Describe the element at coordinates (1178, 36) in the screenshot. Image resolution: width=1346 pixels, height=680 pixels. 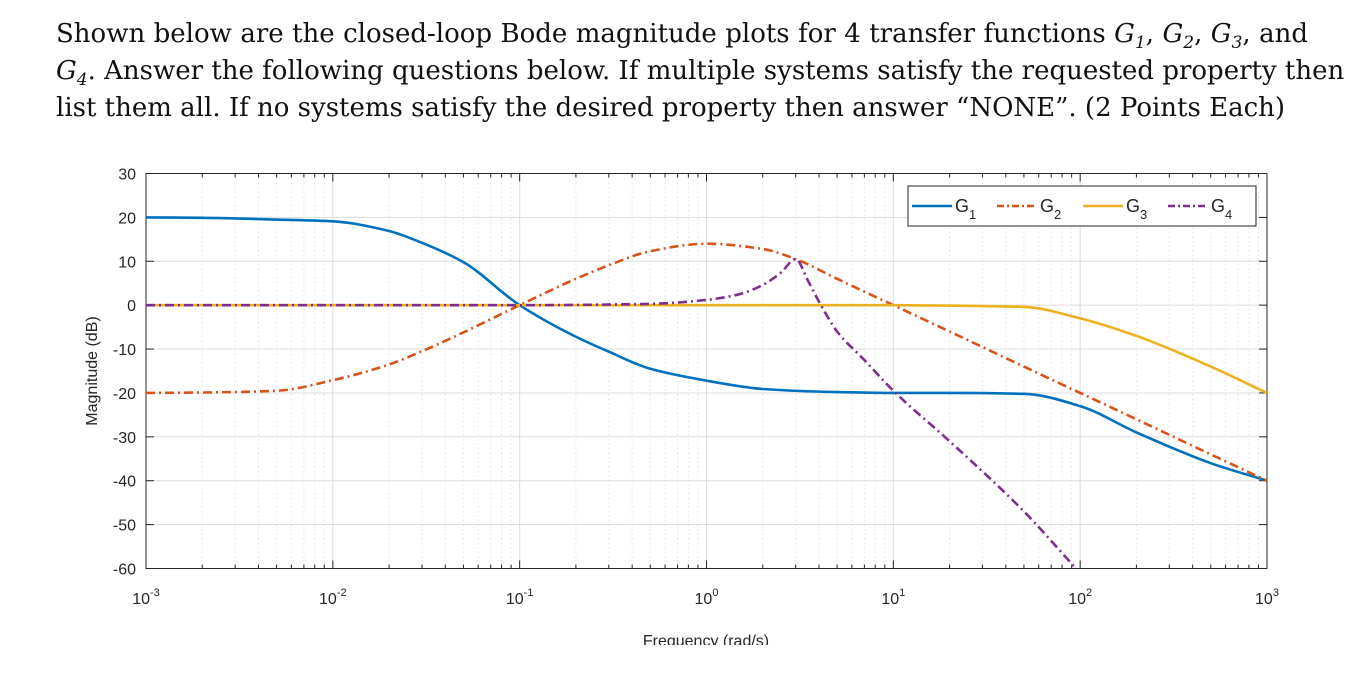
I see `g2-symbol: G2` at that location.